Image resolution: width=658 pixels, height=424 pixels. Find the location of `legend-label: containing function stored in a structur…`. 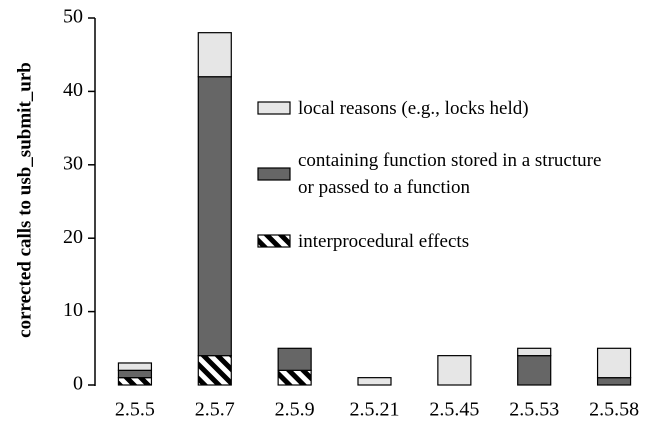

legend-label: containing function stored in a structur… is located at coordinates (450, 174).